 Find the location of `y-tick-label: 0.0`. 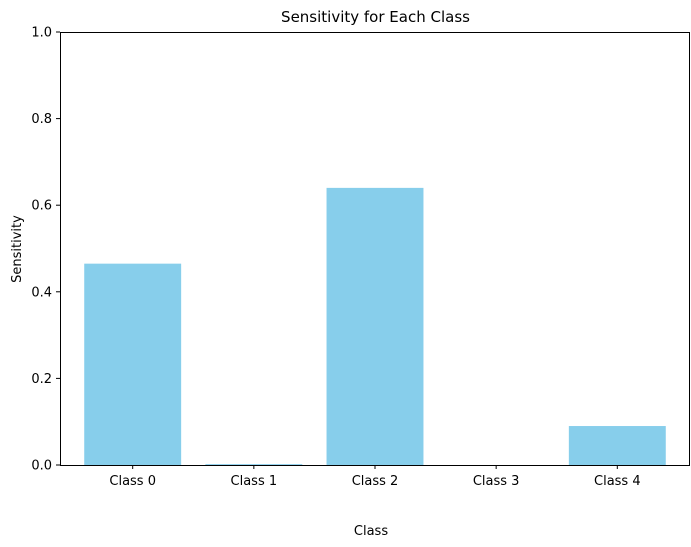

y-tick-label: 0.0 is located at coordinates (41, 466).